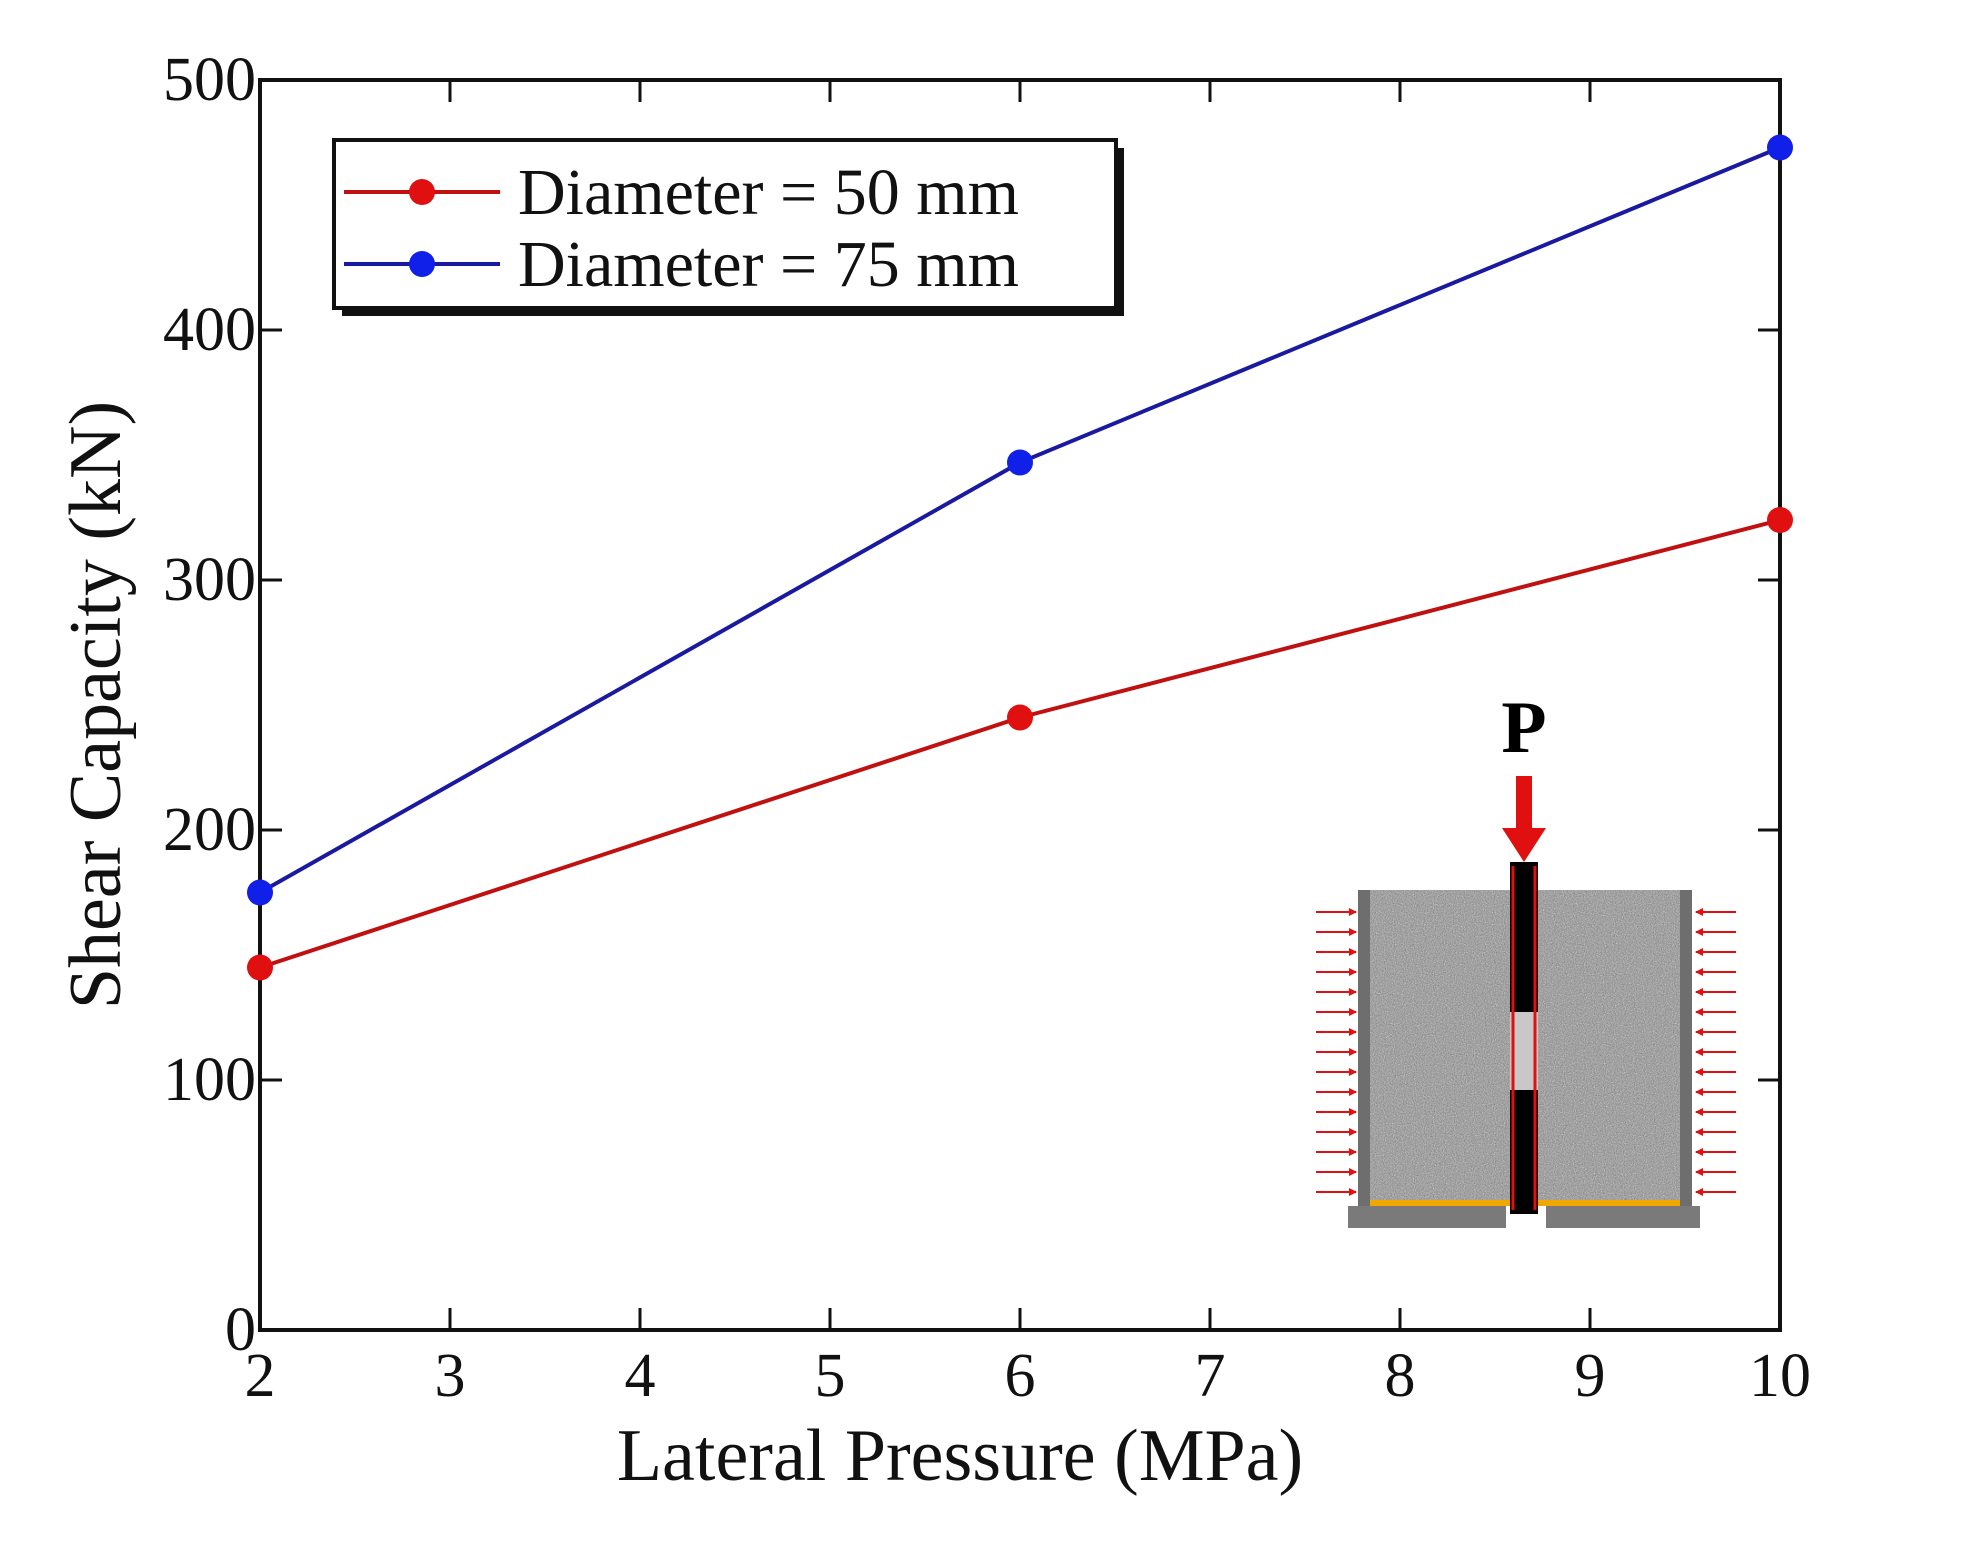  Describe the element at coordinates (1427, 1217) in the screenshot. I see `support-base-left` at that location.